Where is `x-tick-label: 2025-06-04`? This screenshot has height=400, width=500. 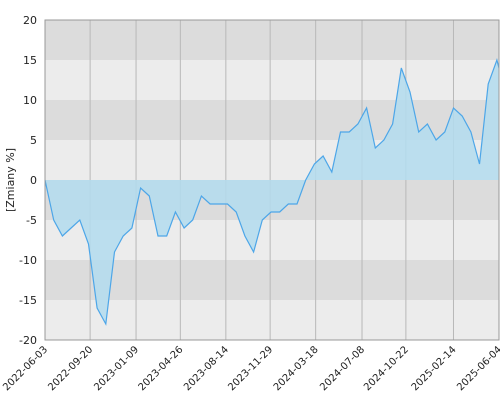
x-tick-label: 2025-06-04 is located at coordinates (477, 368).